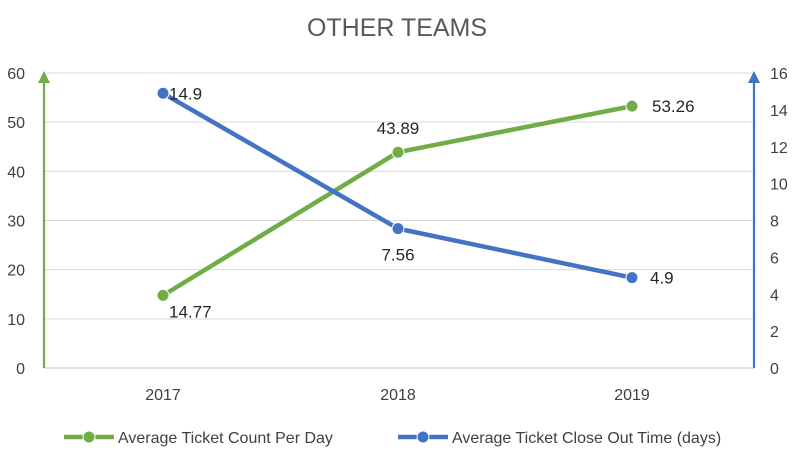 Image resolution: width=800 pixels, height=461 pixels. Describe the element at coordinates (163, 395) in the screenshot. I see `x-tick-label: 2017` at that location.